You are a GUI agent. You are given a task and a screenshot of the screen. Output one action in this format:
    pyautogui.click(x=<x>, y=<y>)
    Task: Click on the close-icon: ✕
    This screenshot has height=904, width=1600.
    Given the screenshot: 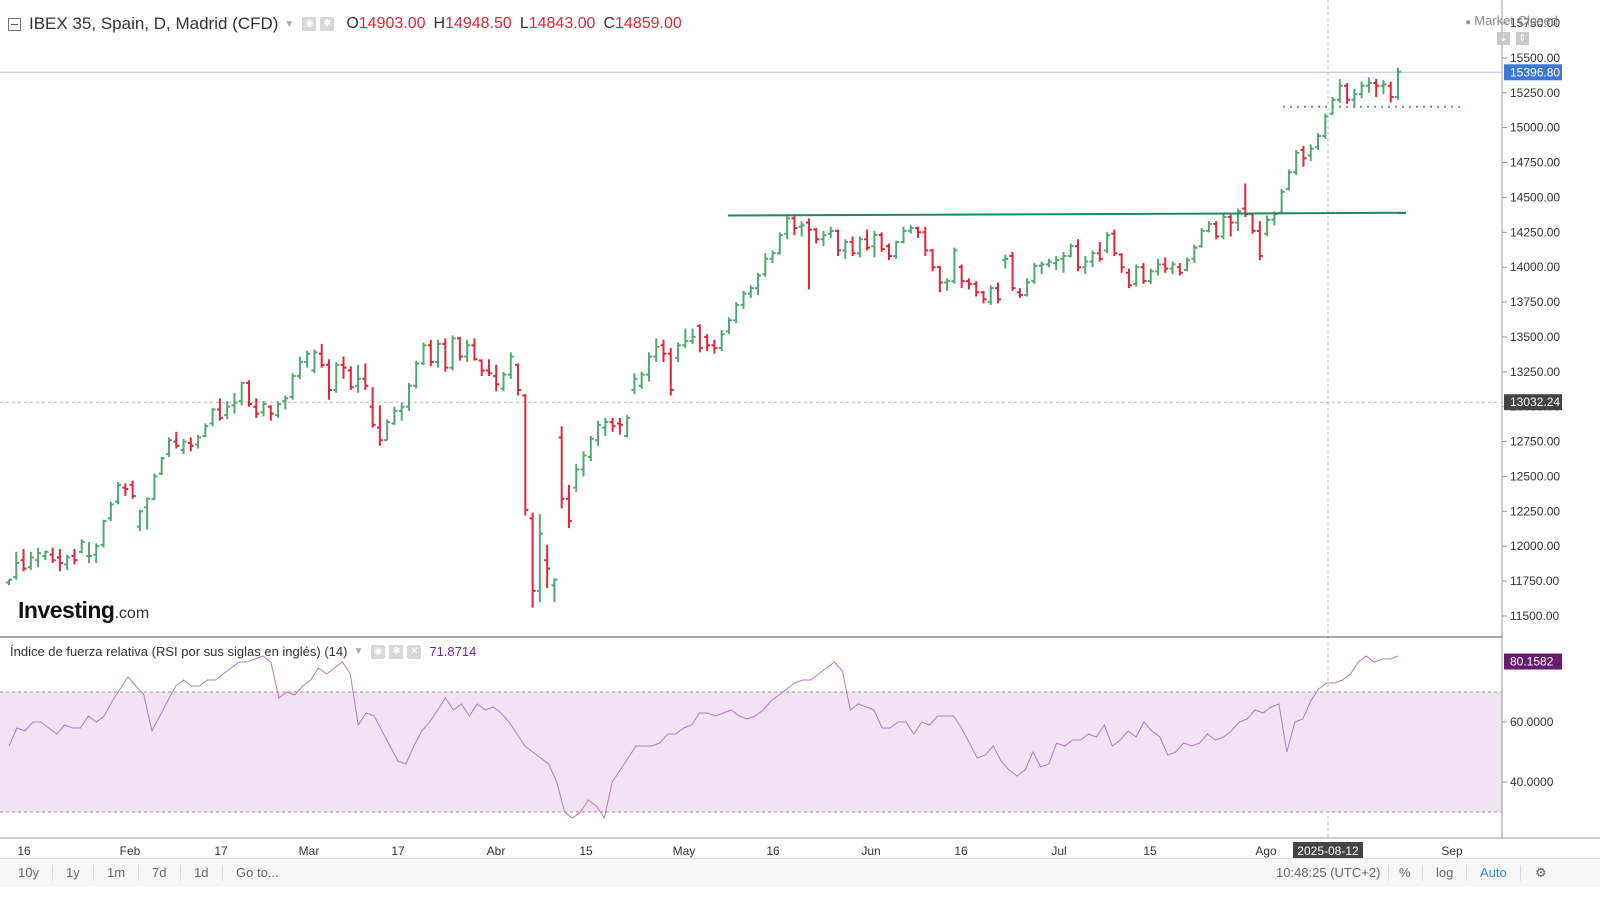 What is the action you would take?
    pyautogui.click(x=414, y=651)
    